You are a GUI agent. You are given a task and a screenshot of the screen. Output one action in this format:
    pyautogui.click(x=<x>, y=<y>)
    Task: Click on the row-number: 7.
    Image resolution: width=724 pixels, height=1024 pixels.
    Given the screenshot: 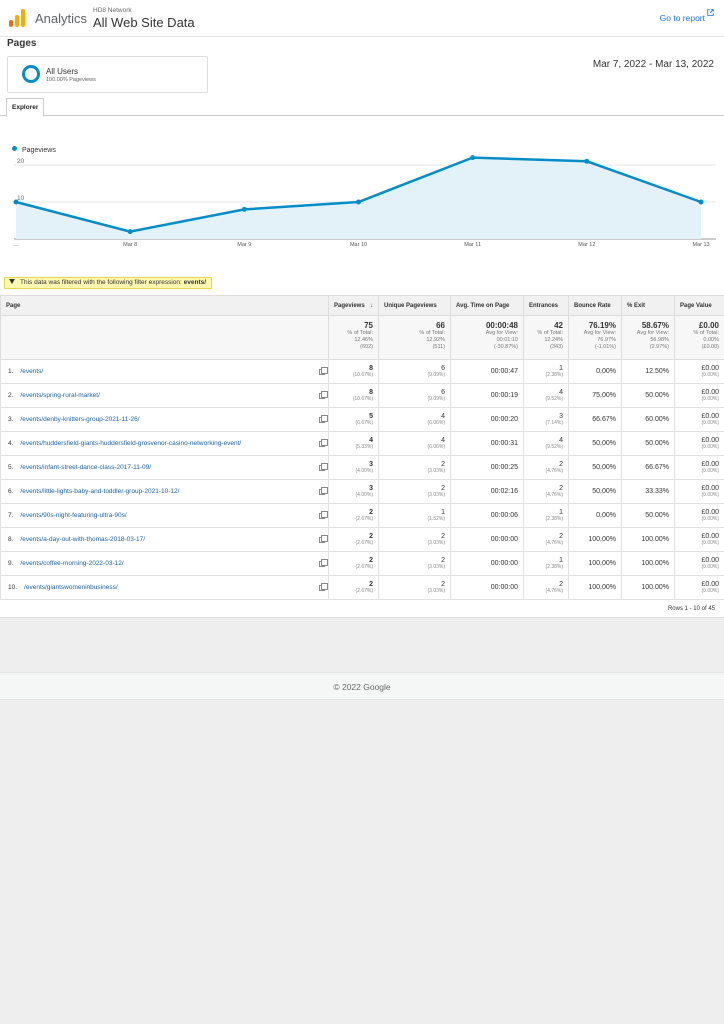 What is the action you would take?
    pyautogui.click(x=11, y=515)
    